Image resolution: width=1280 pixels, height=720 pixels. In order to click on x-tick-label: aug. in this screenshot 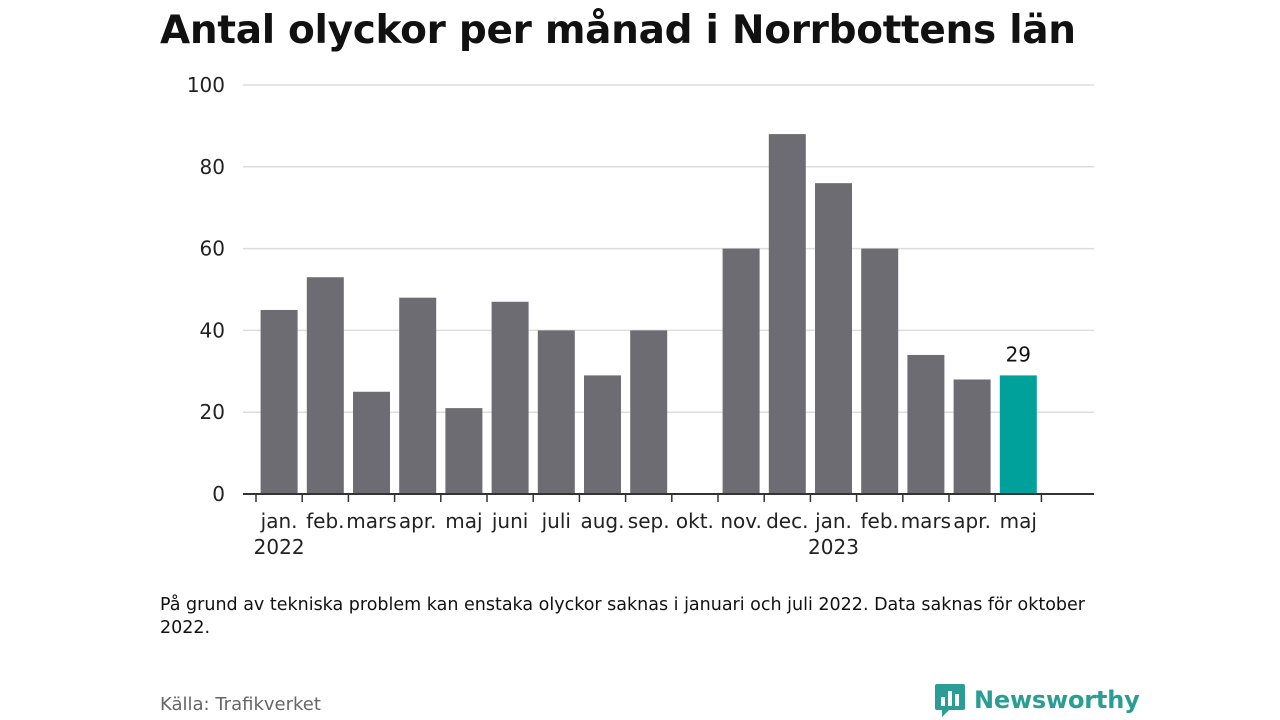, I will do `click(603, 521)`.